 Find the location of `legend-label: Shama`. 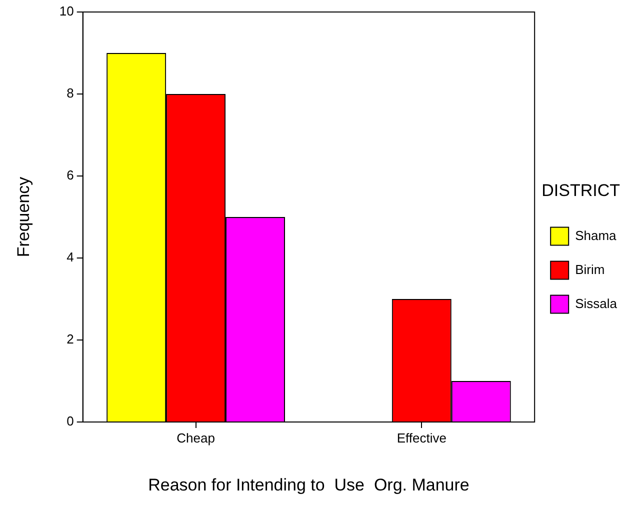

legend-label: Shama is located at coordinates (596, 235).